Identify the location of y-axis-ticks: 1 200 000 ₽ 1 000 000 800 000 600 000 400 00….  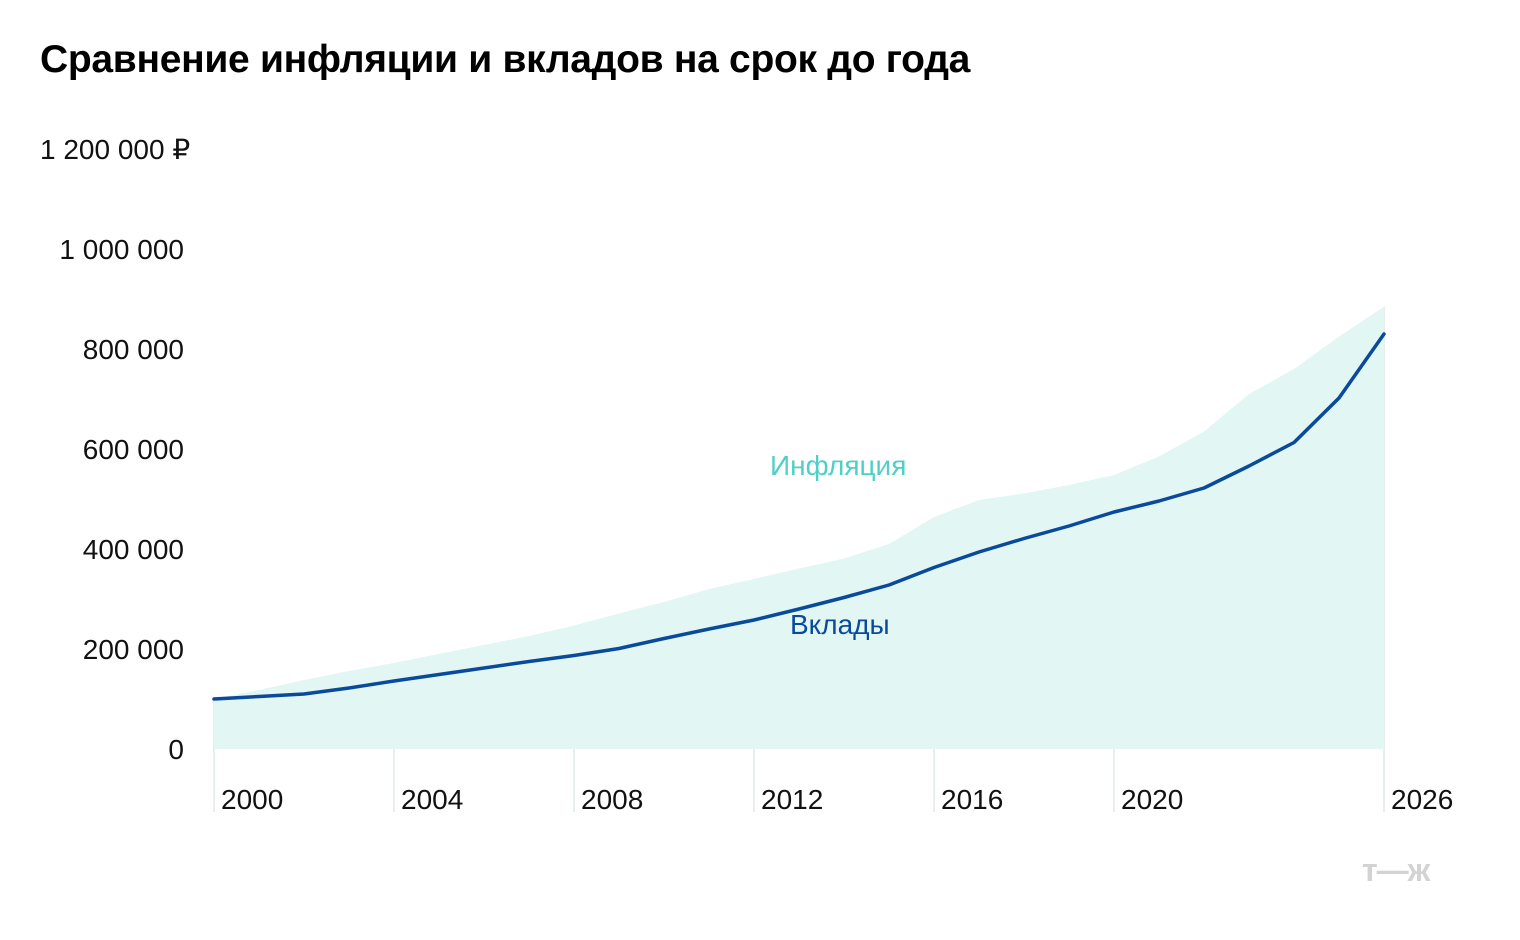
(115, 449).